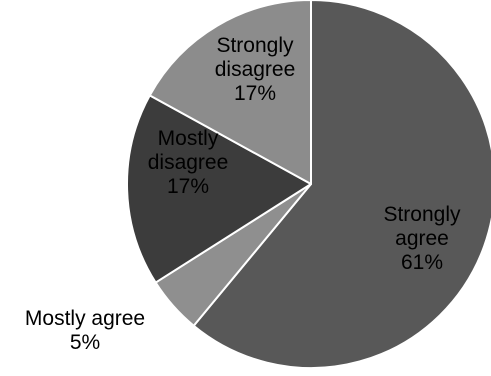 This screenshot has width=491, height=376. I want to click on data-label-line: 61%, so click(422, 262).